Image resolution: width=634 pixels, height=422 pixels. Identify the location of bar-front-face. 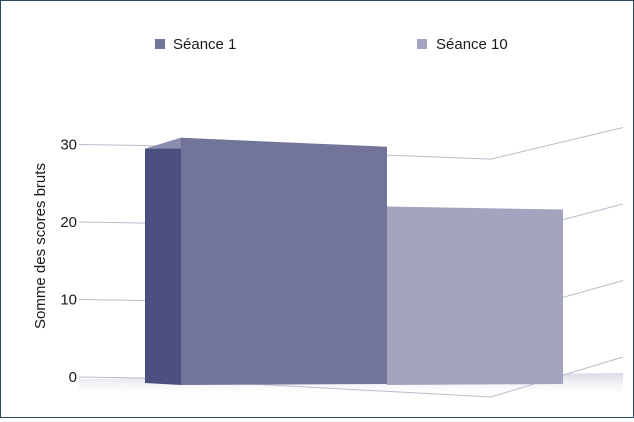
(475, 295).